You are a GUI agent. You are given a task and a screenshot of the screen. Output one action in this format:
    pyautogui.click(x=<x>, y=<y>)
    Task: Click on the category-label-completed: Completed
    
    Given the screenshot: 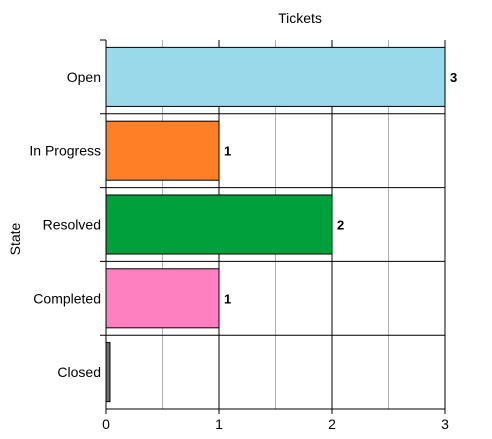 What is the action you would take?
    pyautogui.click(x=67, y=298)
    